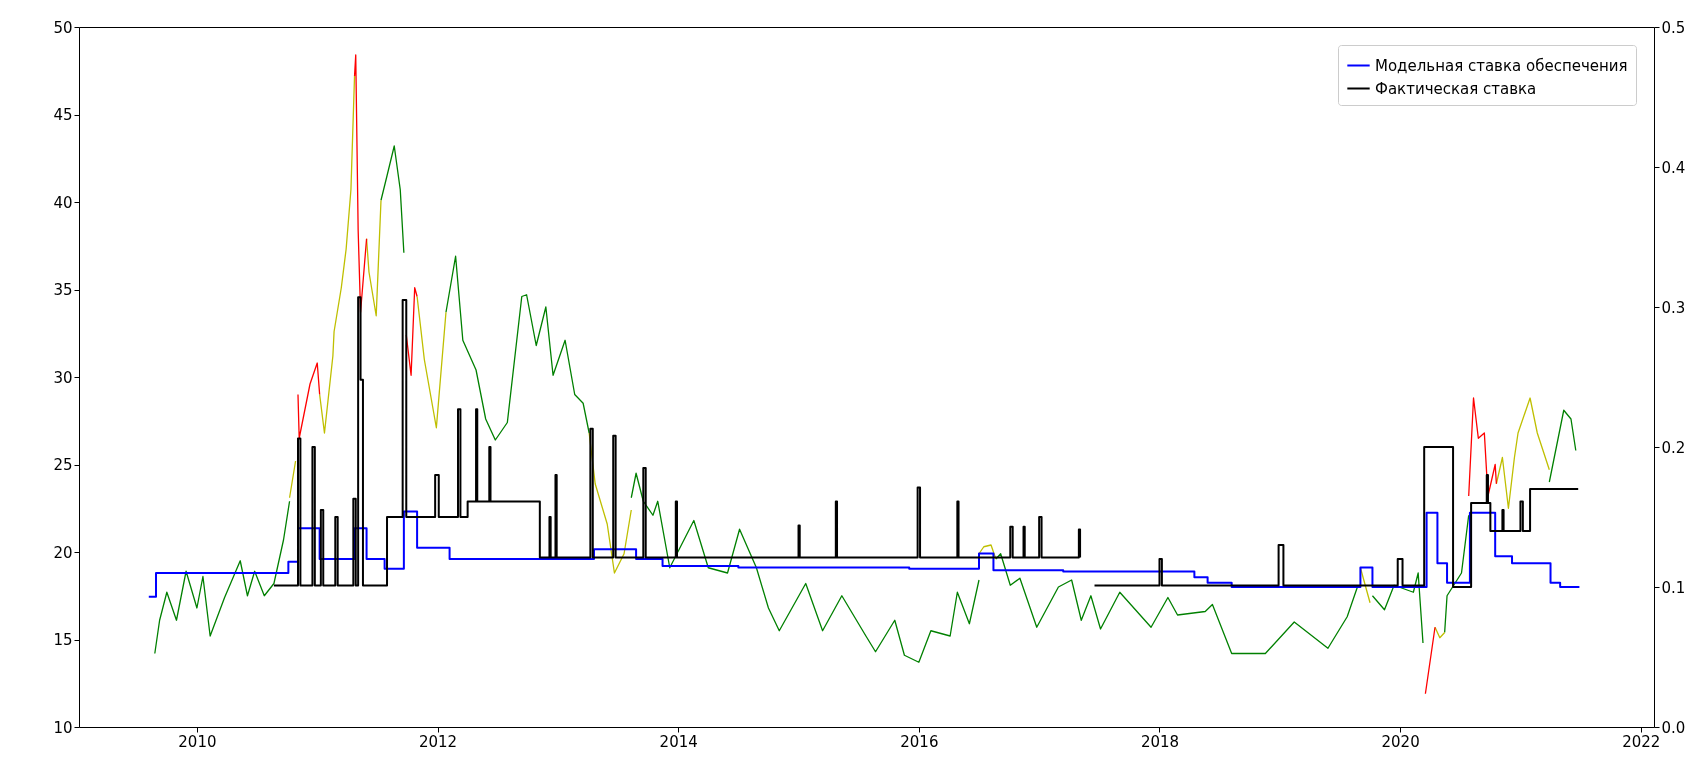 This screenshot has height=760, width=1705. Describe the element at coordinates (63, 377) in the screenshot. I see `y-tick-label: 30` at that location.